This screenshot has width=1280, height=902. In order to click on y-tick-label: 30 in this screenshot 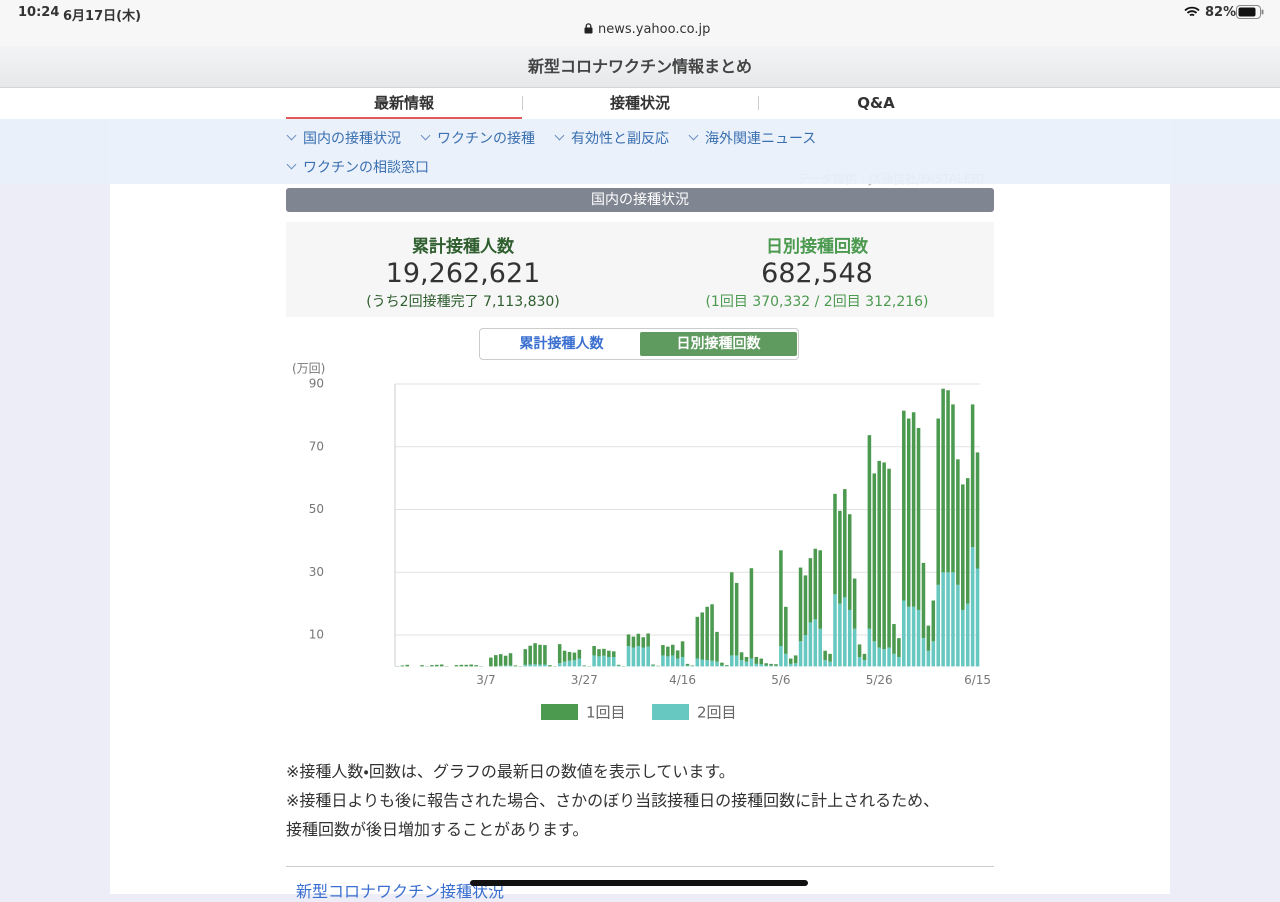, I will do `click(316, 572)`.